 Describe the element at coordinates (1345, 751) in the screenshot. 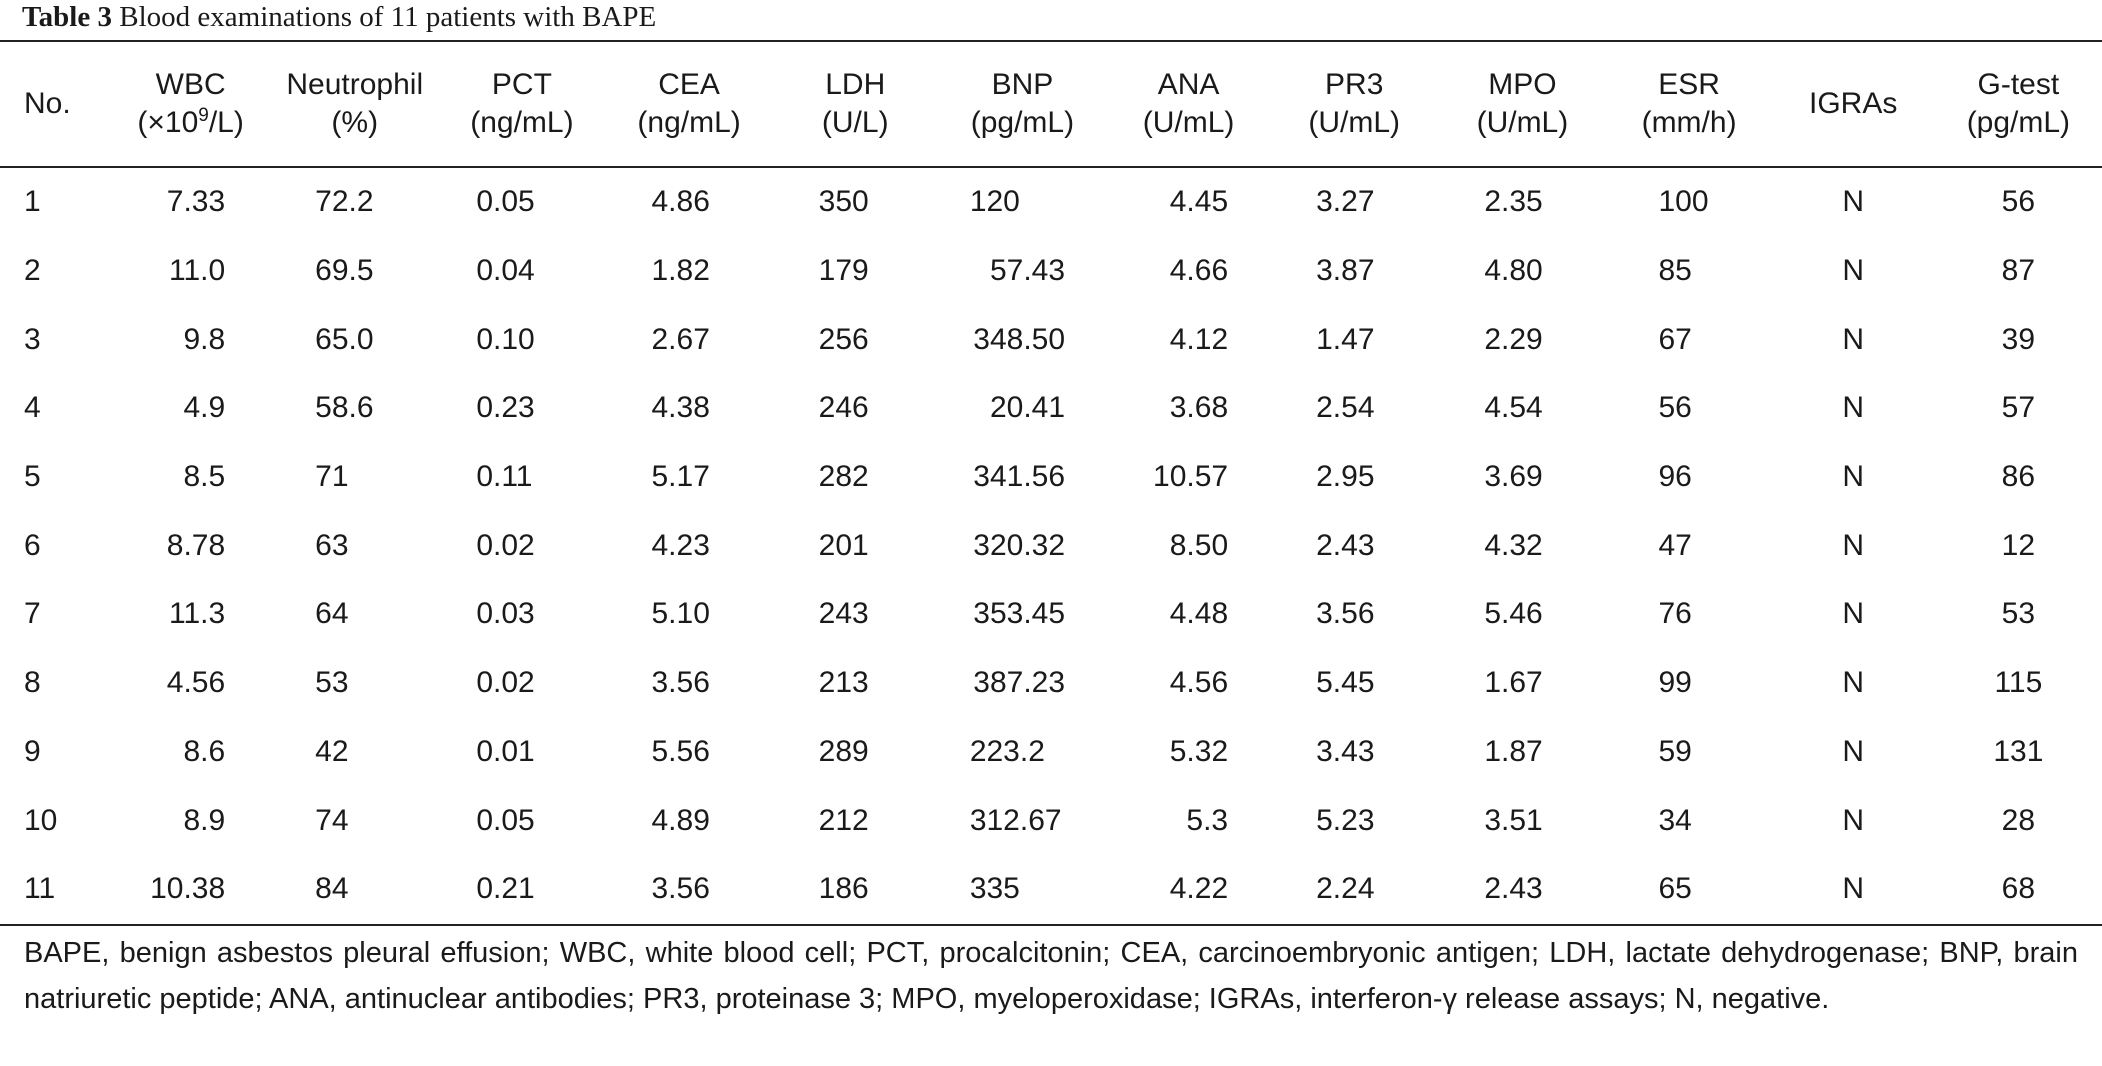

I see `table-cell: 3.43` at that location.